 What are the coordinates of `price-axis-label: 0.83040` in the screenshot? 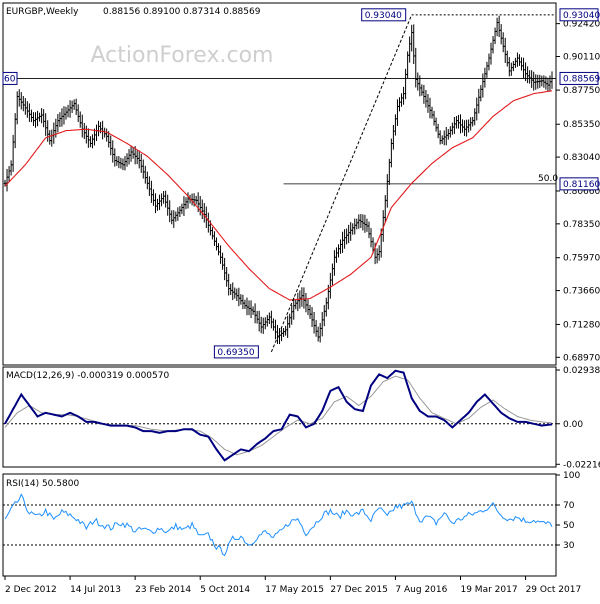 It's located at (581, 158).